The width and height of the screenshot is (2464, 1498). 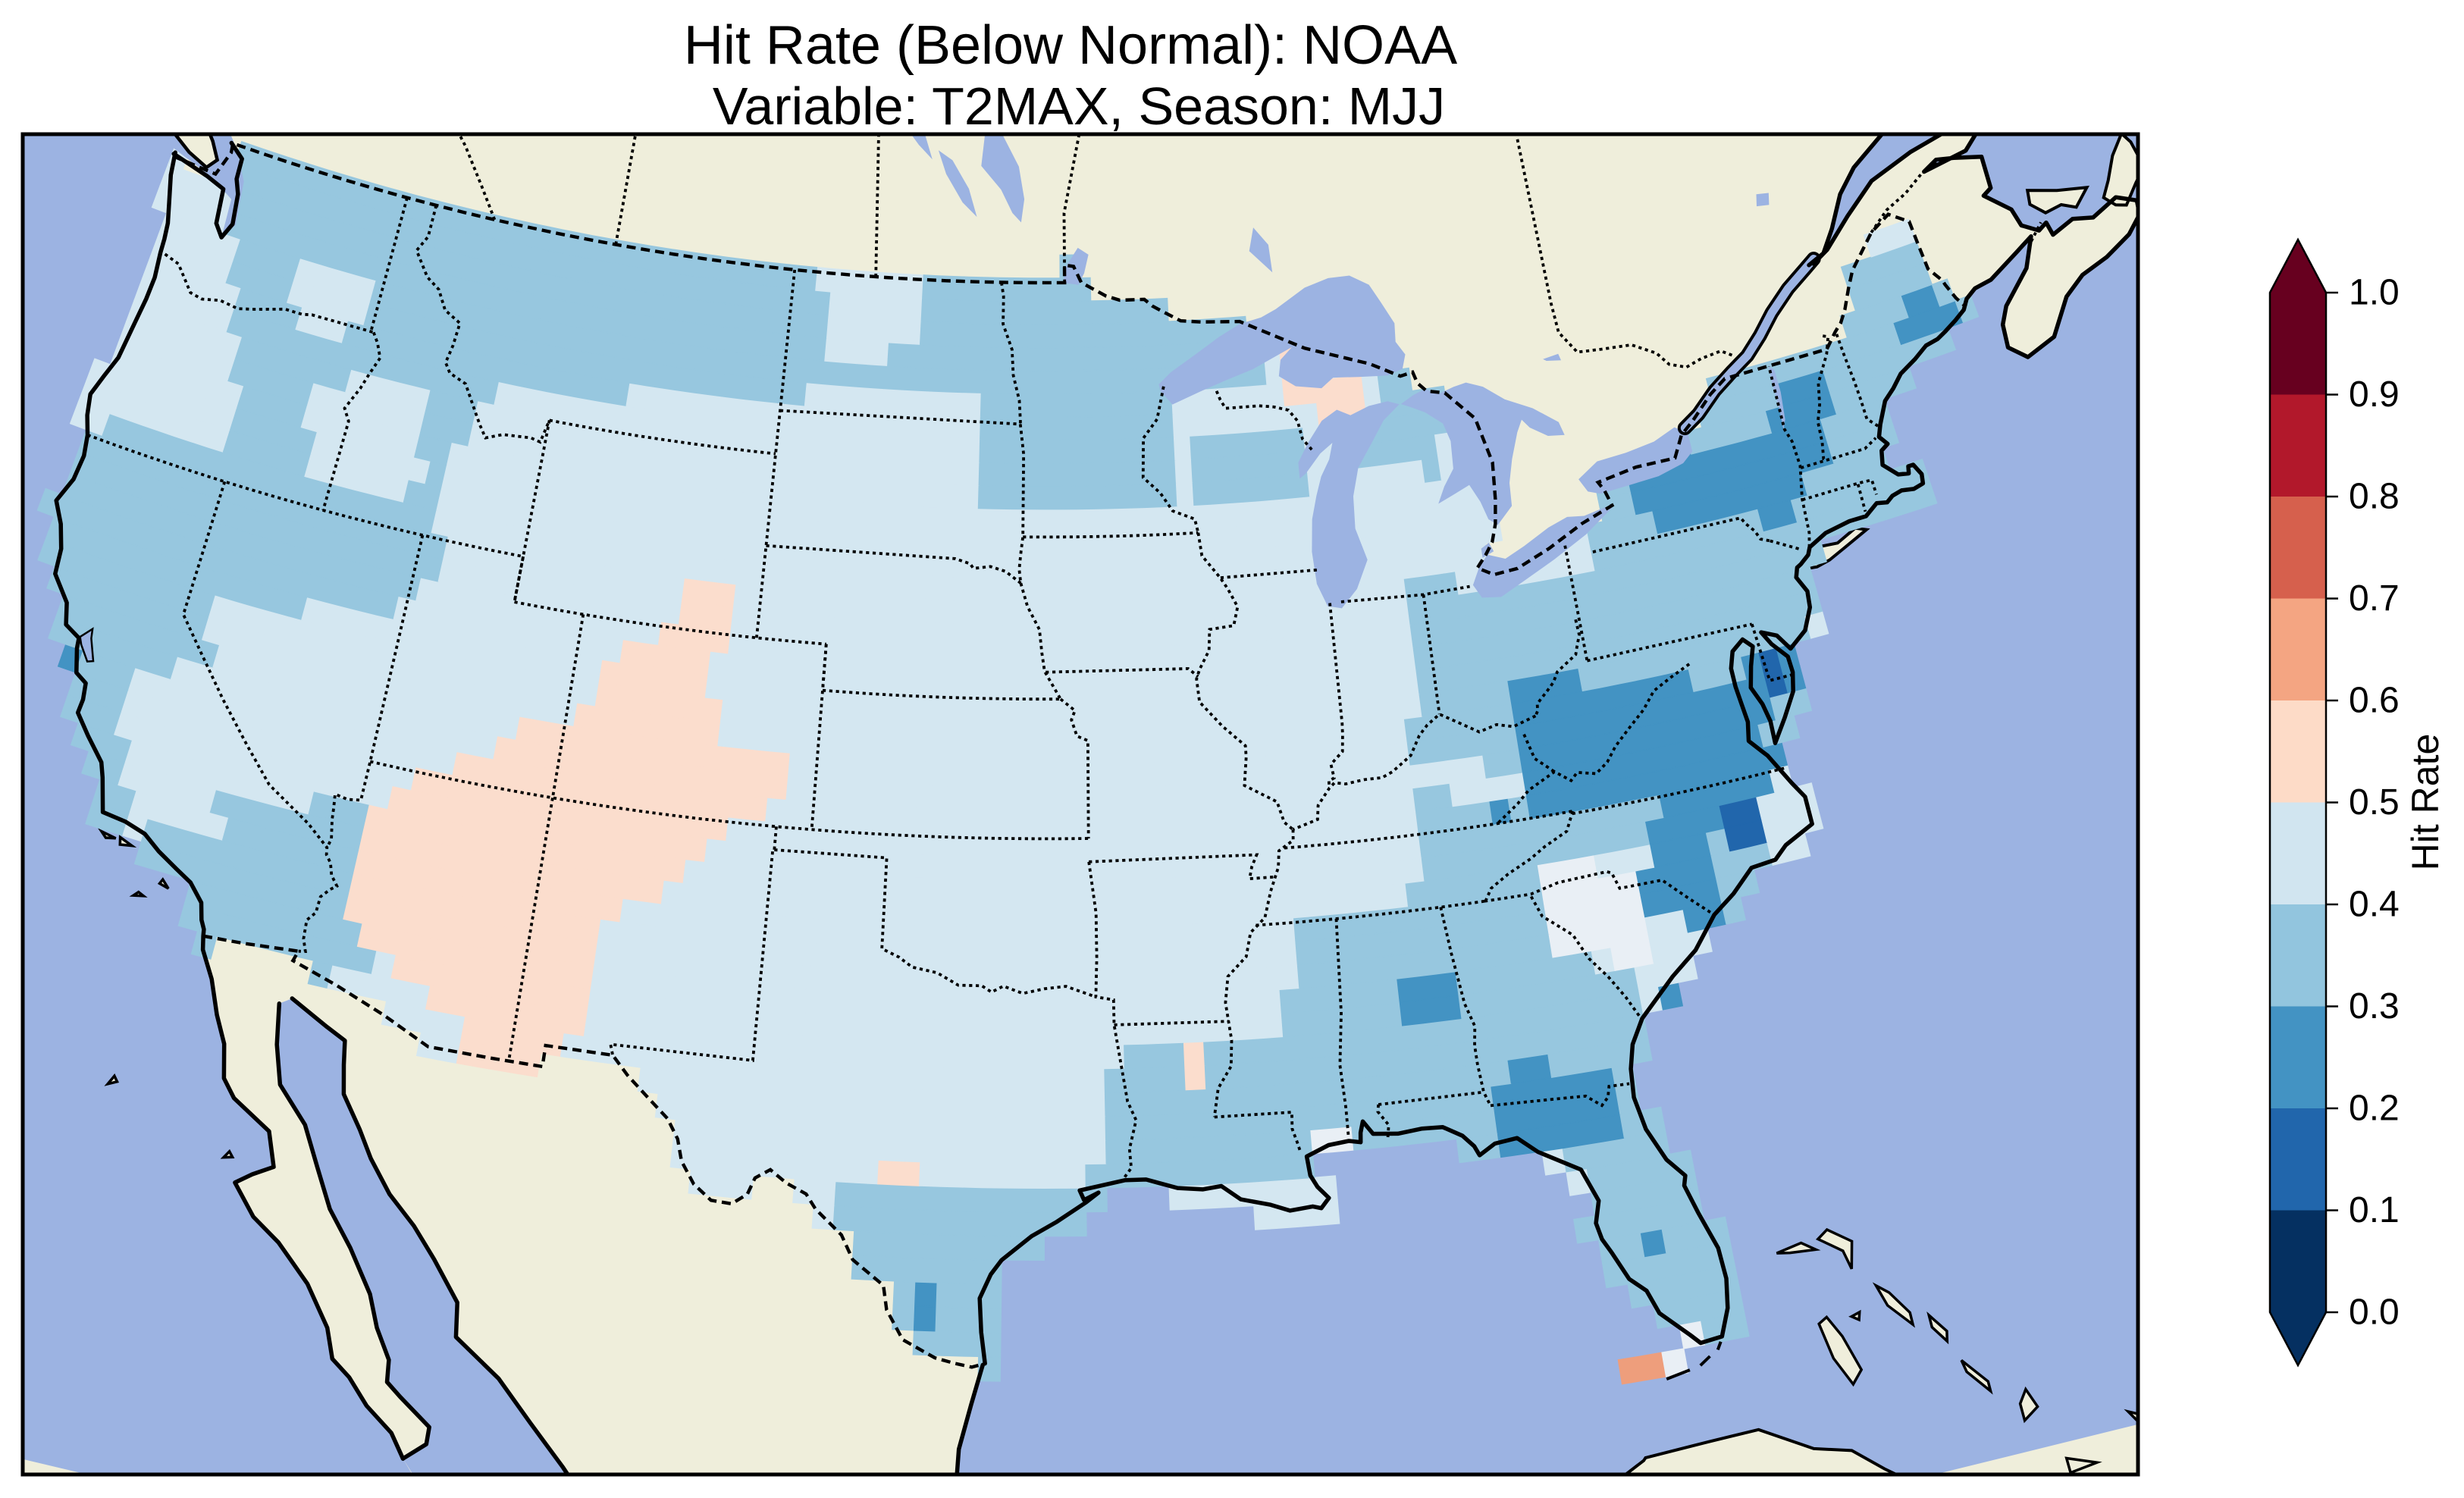 What do you see at coordinates (2374, 293) in the screenshot?
I see `svg-text: 1.0` at bounding box center [2374, 293].